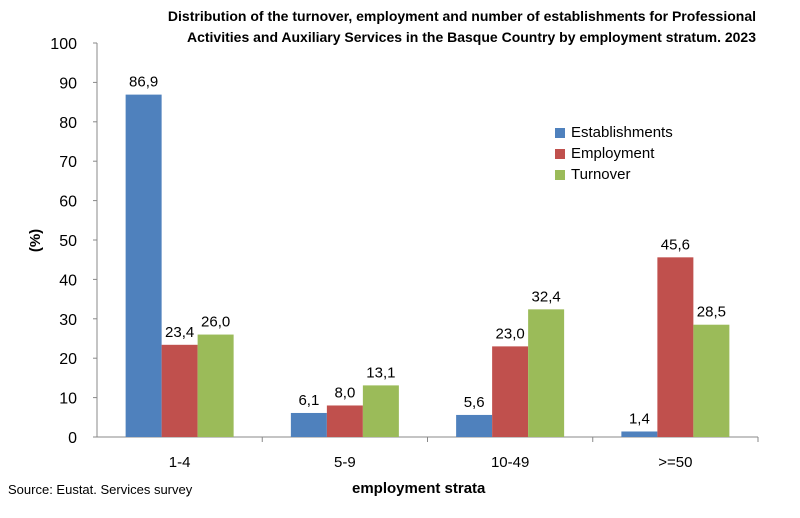 The width and height of the screenshot is (800, 518). What do you see at coordinates (622, 132) in the screenshot?
I see `legend-label-establishments: Establishments` at bounding box center [622, 132].